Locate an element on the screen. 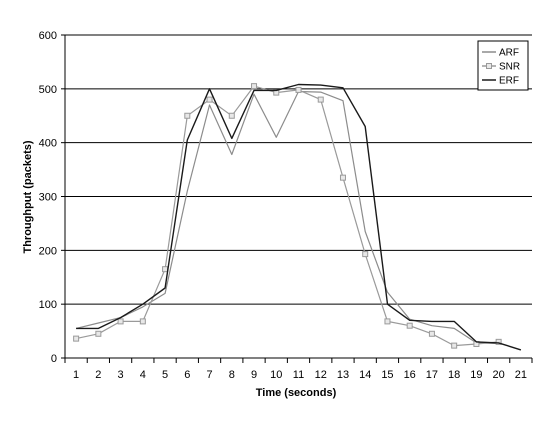  legend-marker-snr is located at coordinates (489, 66).